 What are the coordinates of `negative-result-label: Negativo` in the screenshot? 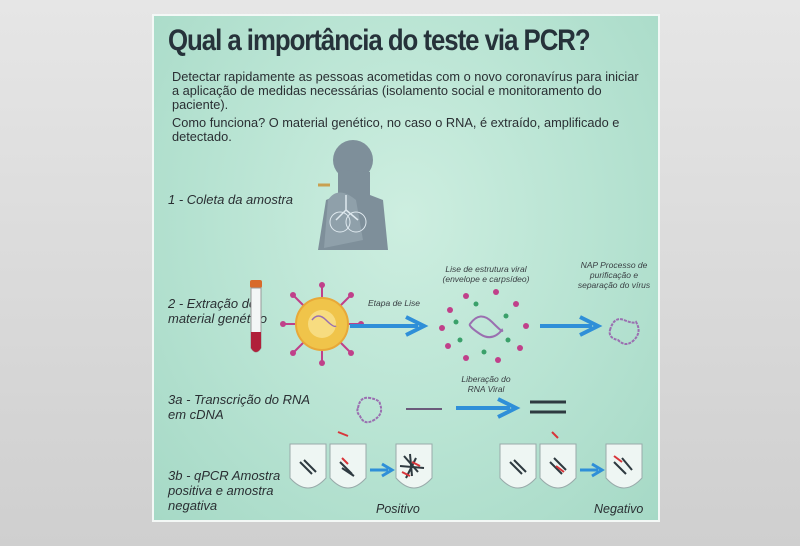 It's located at (619, 509).